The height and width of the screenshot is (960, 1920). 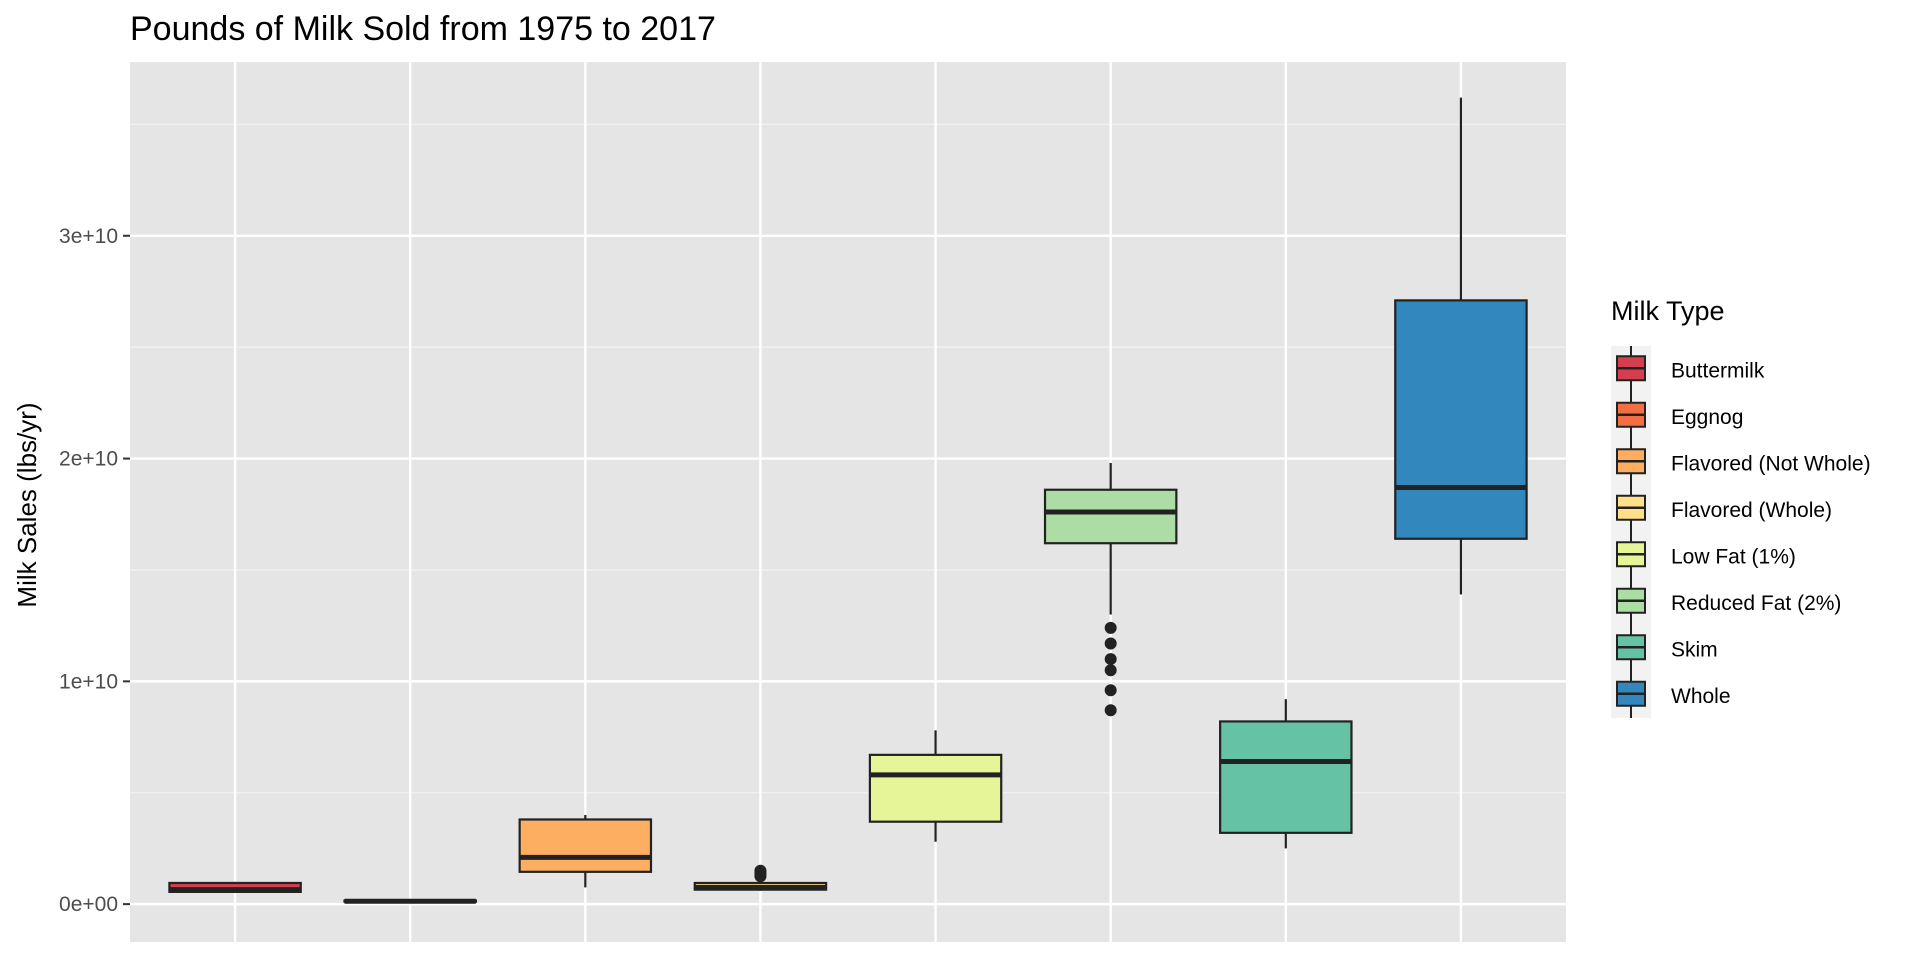 I want to click on legend-item: Flavored (Not Whole), so click(x=1741, y=462).